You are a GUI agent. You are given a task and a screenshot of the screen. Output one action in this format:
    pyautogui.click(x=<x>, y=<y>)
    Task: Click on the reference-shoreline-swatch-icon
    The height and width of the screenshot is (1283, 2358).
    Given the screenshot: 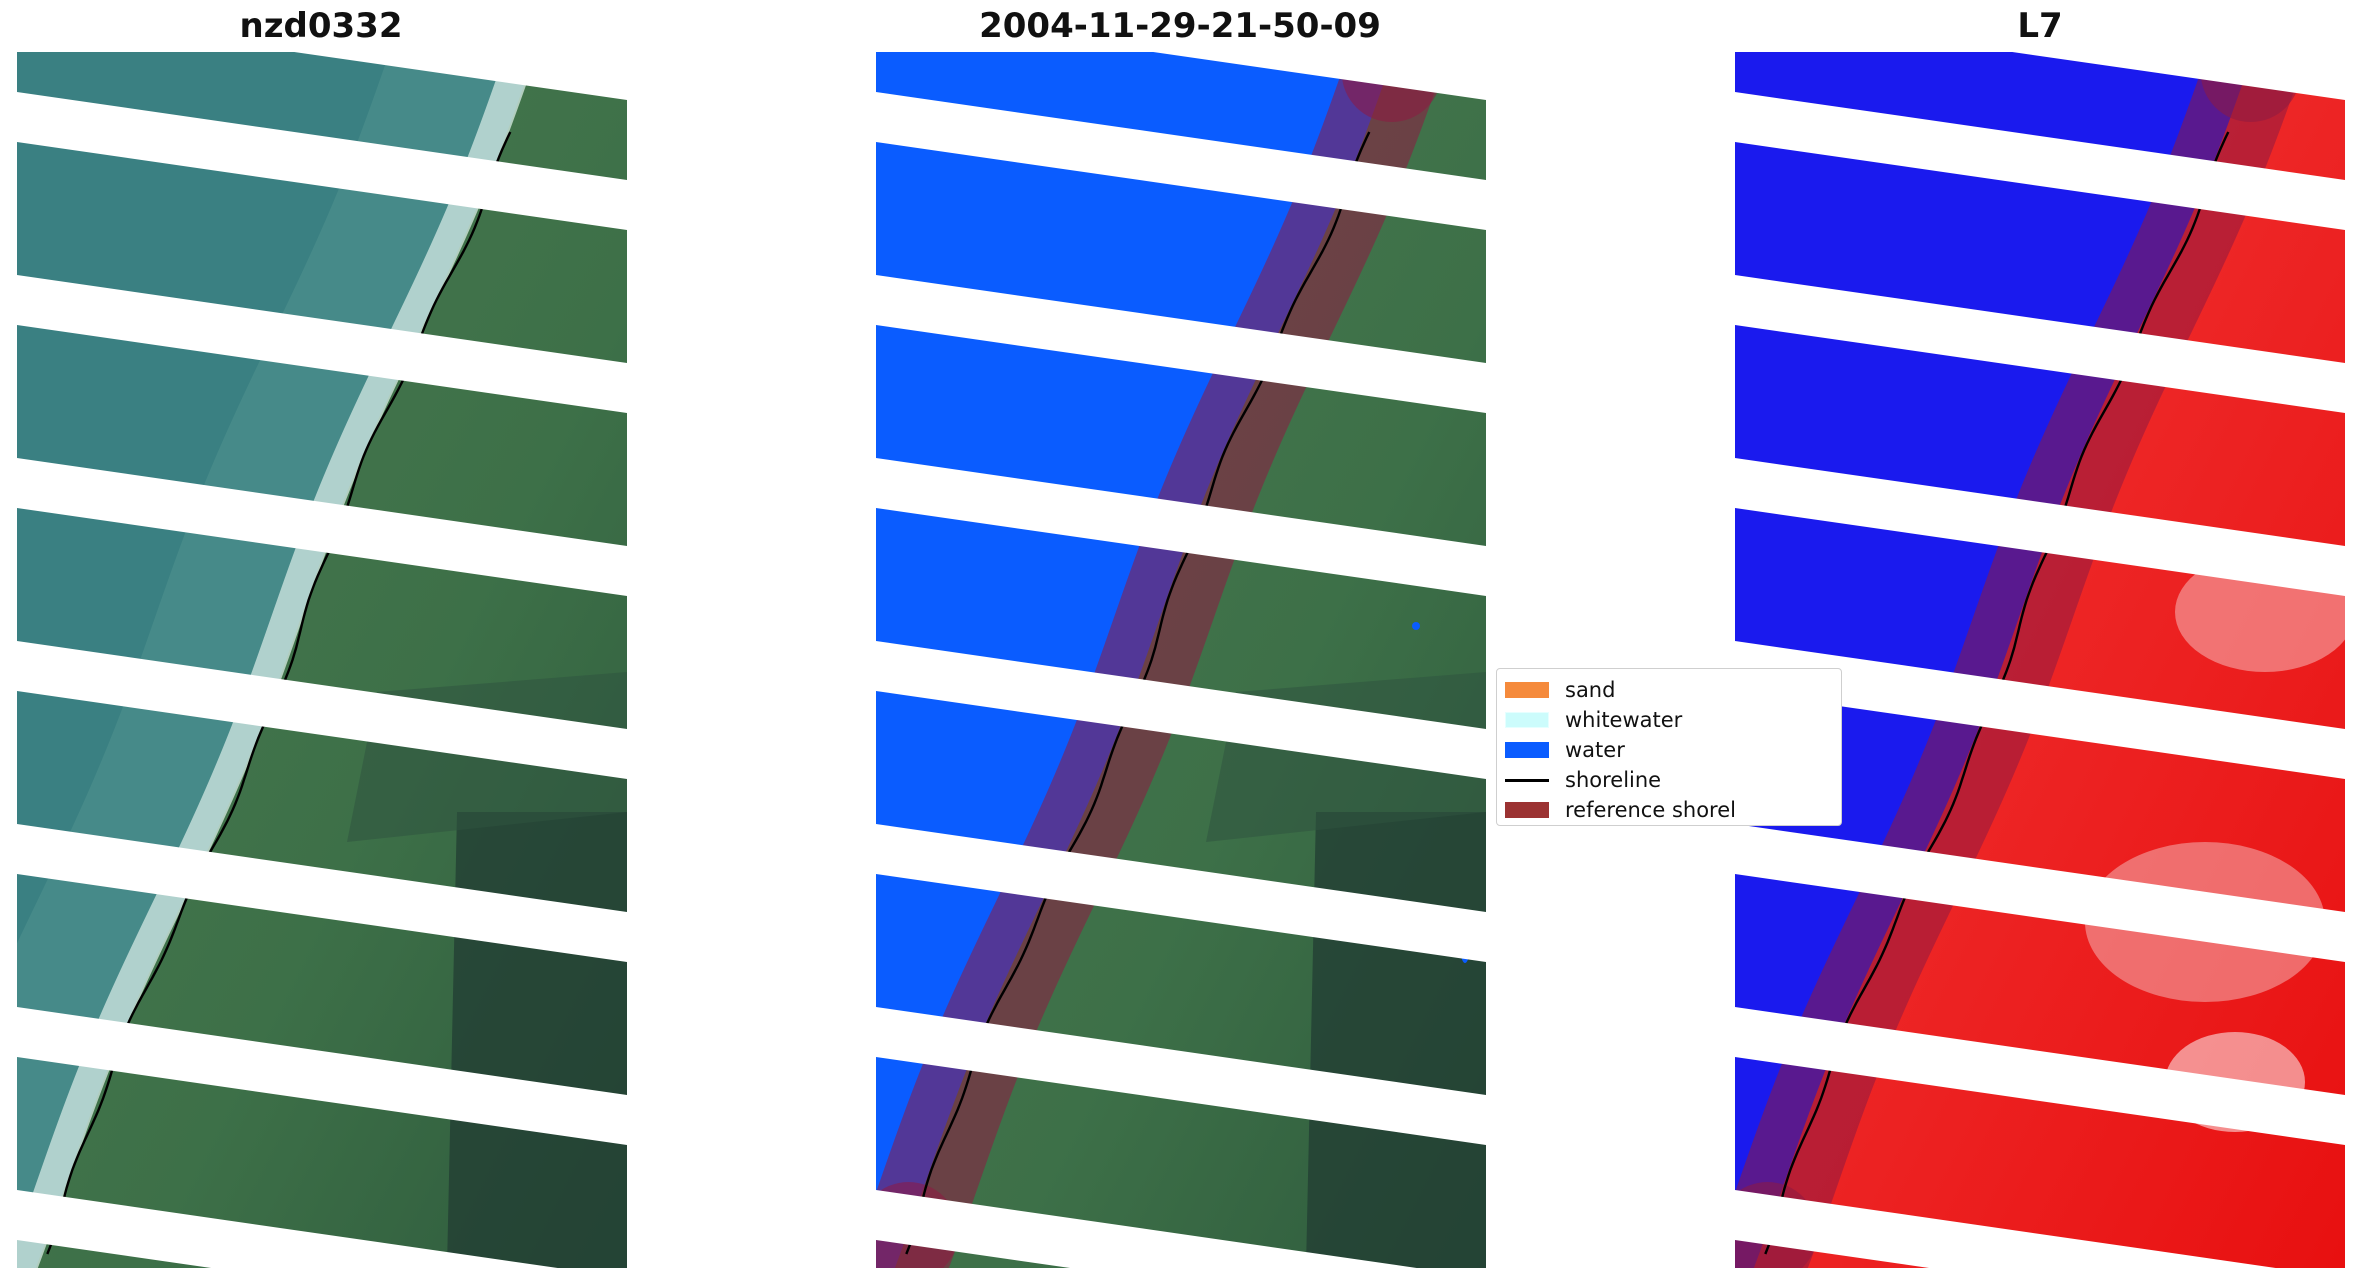 What is the action you would take?
    pyautogui.click(x=1527, y=810)
    